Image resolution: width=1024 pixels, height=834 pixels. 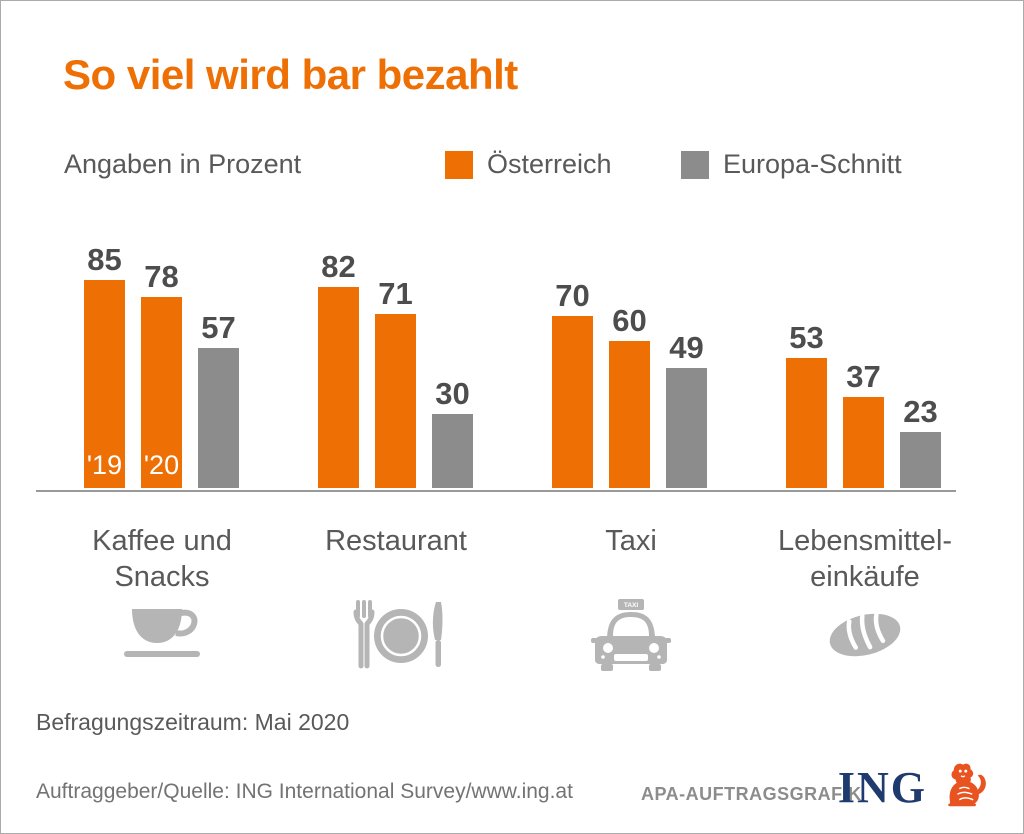 What do you see at coordinates (452, 393) in the screenshot?
I see `bar-value-label: 30` at bounding box center [452, 393].